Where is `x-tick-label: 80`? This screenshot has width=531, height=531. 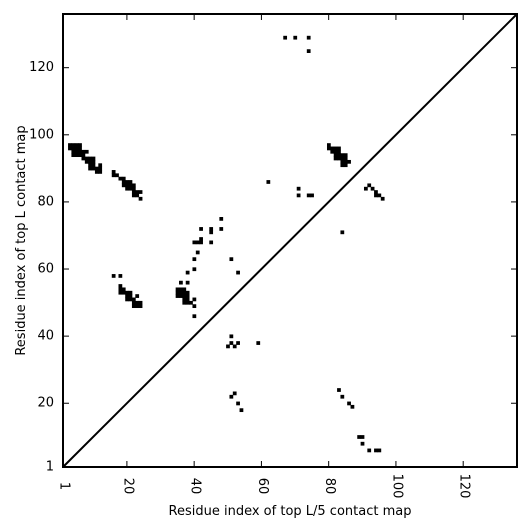
x-tick-label: 80 is located at coordinates (329, 486).